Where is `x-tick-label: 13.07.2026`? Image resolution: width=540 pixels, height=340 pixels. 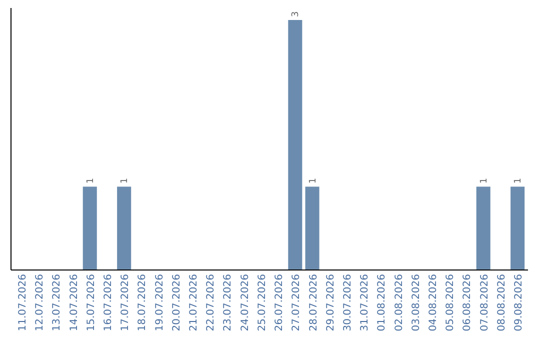 x-tick-label: 13.07.2026 is located at coordinates (57, 303).